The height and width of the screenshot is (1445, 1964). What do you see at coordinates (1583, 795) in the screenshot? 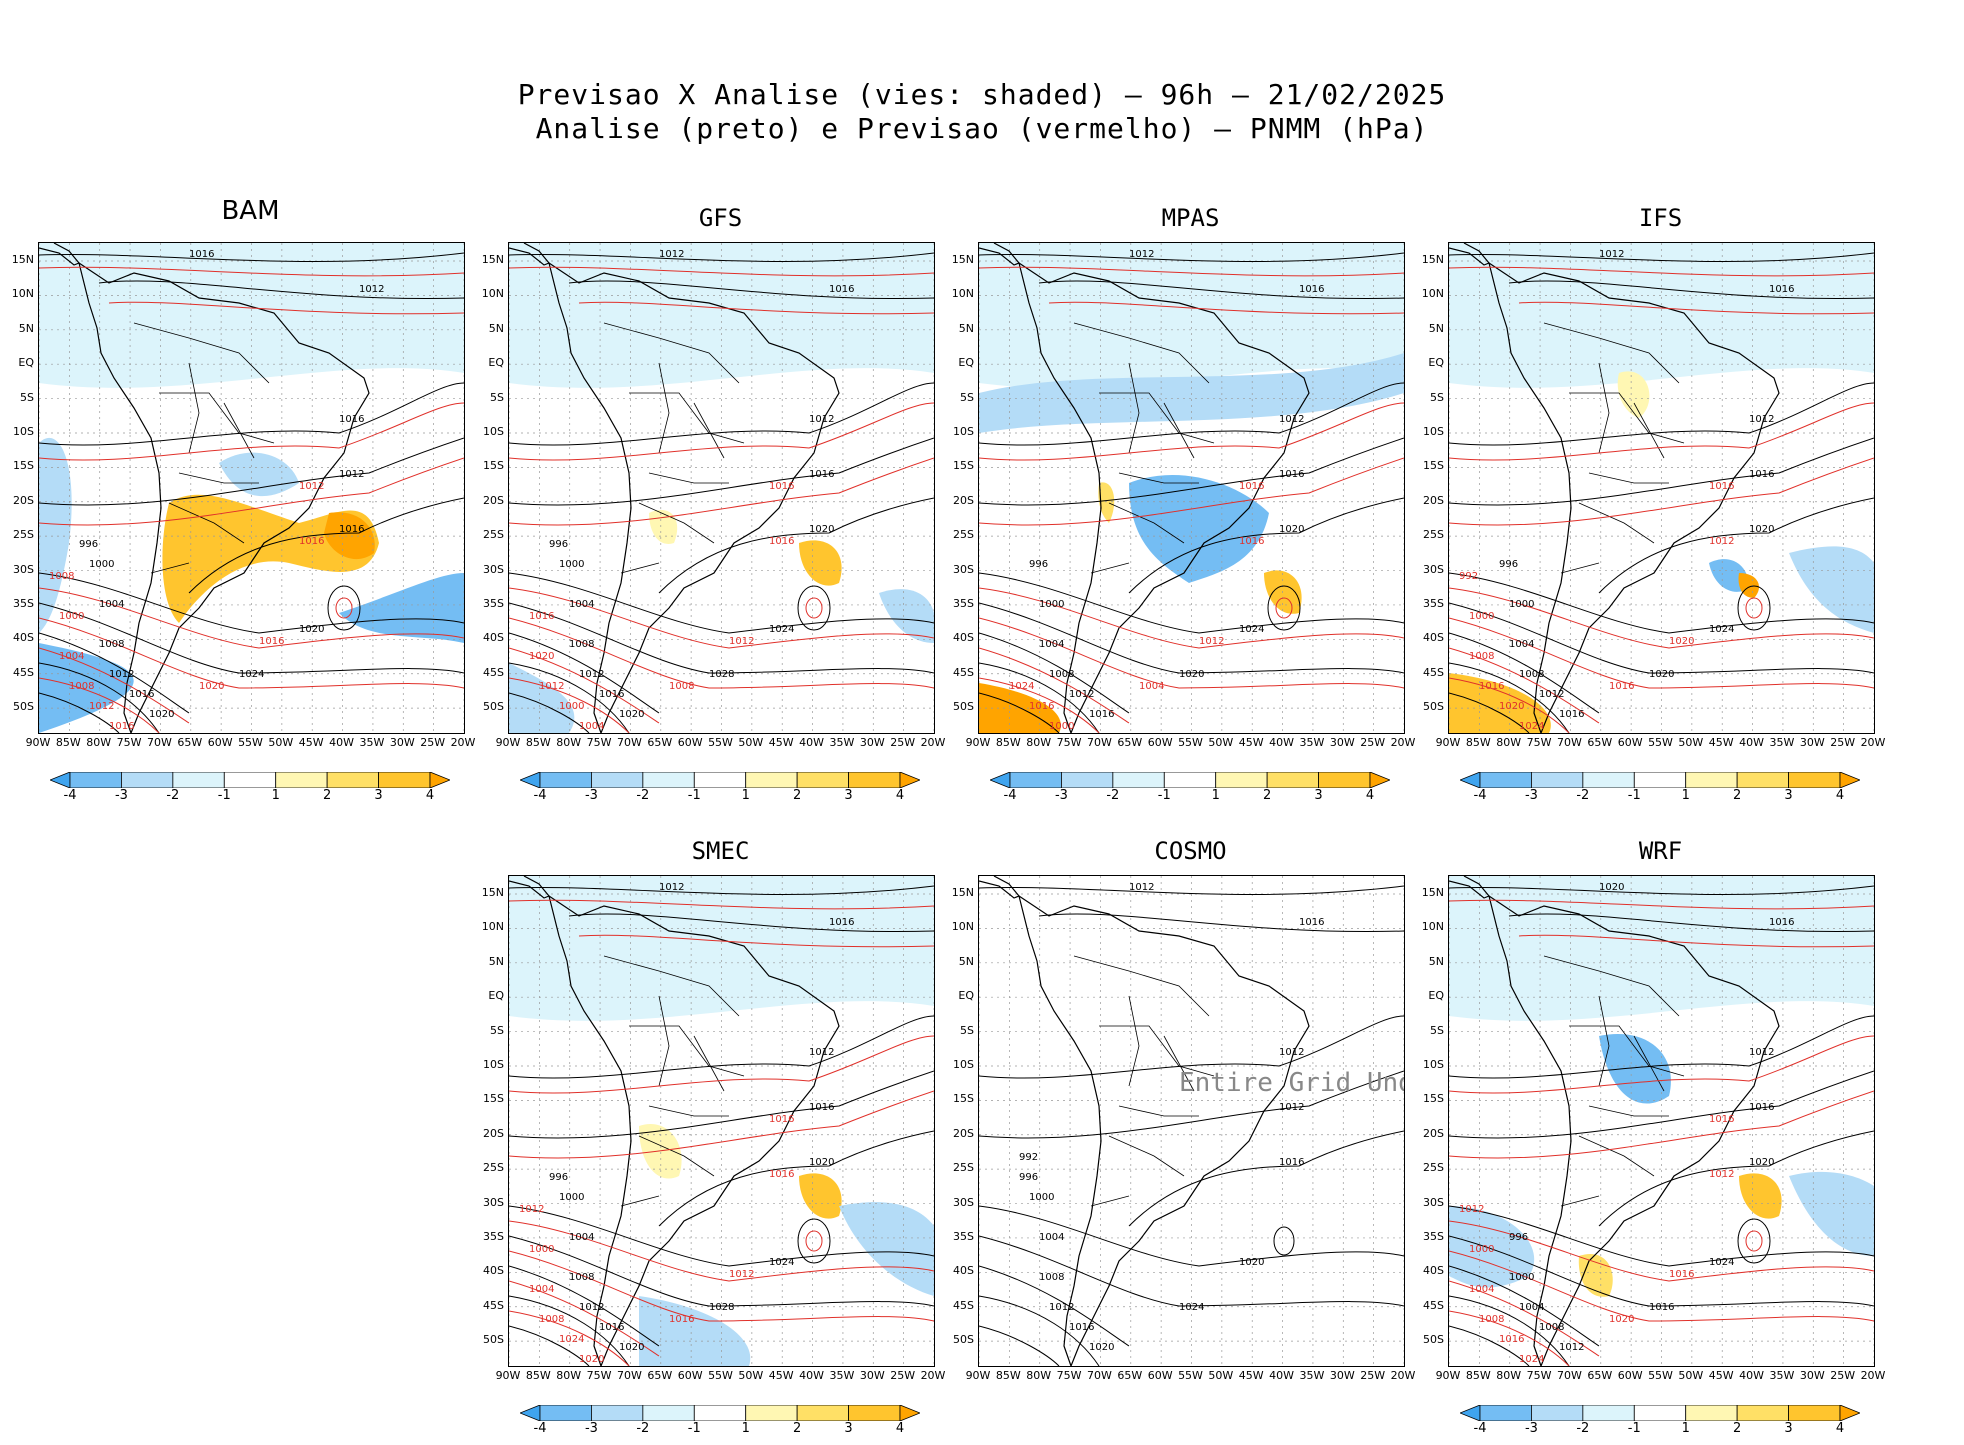
I see `colorbar-label: -2` at bounding box center [1583, 795].